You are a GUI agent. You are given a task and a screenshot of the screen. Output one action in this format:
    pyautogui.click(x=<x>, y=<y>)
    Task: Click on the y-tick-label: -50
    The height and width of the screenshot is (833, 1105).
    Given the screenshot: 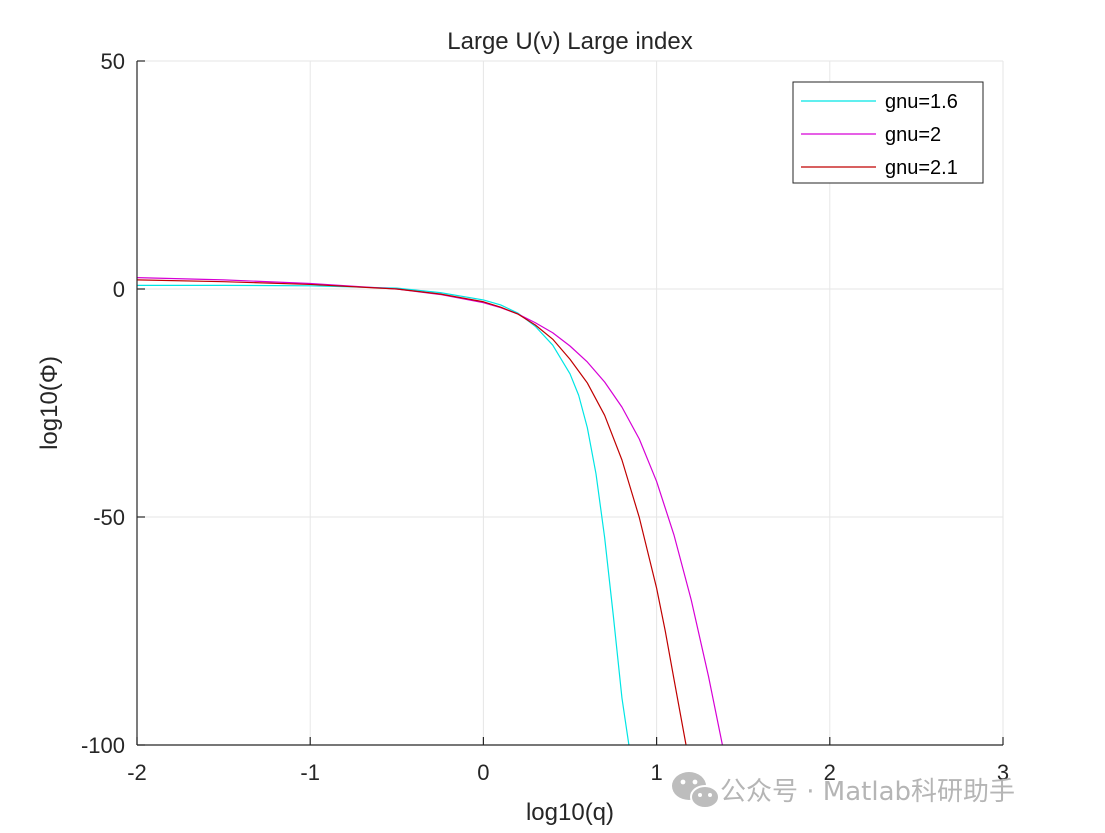 What is the action you would take?
    pyautogui.click(x=109, y=517)
    